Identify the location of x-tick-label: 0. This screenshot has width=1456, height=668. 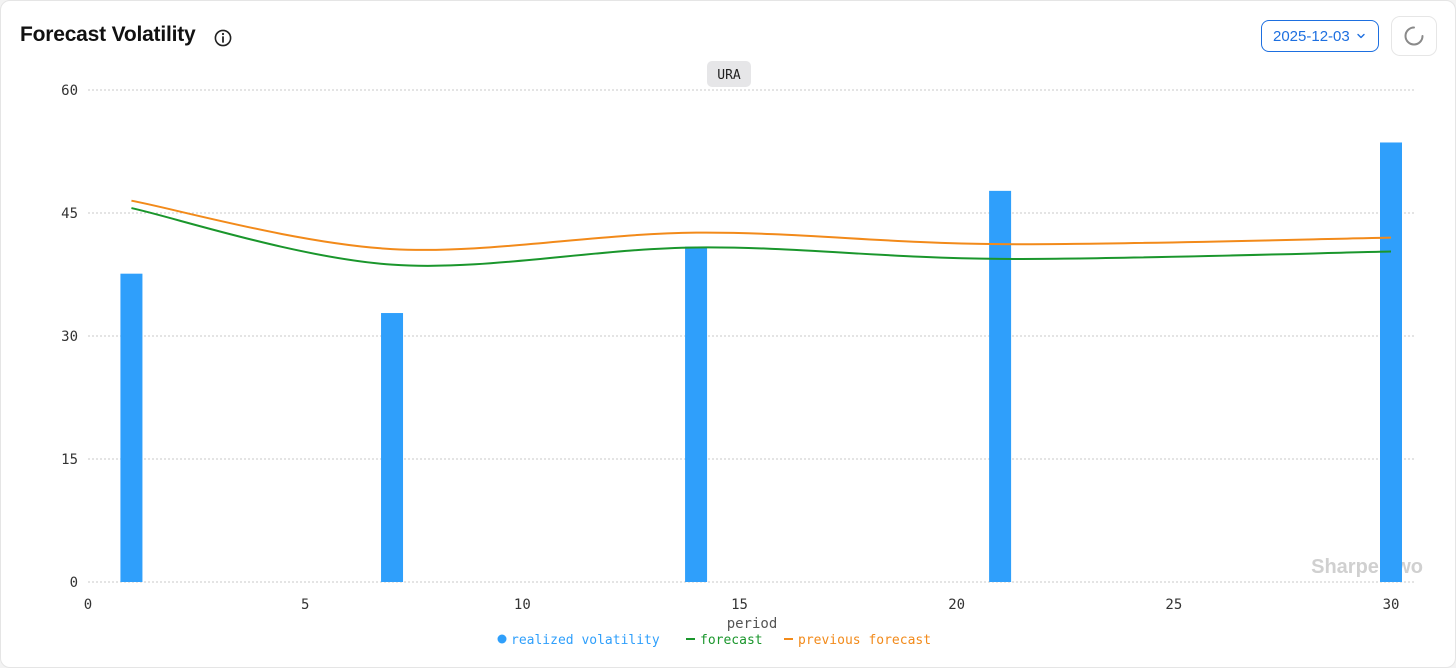
(88, 605).